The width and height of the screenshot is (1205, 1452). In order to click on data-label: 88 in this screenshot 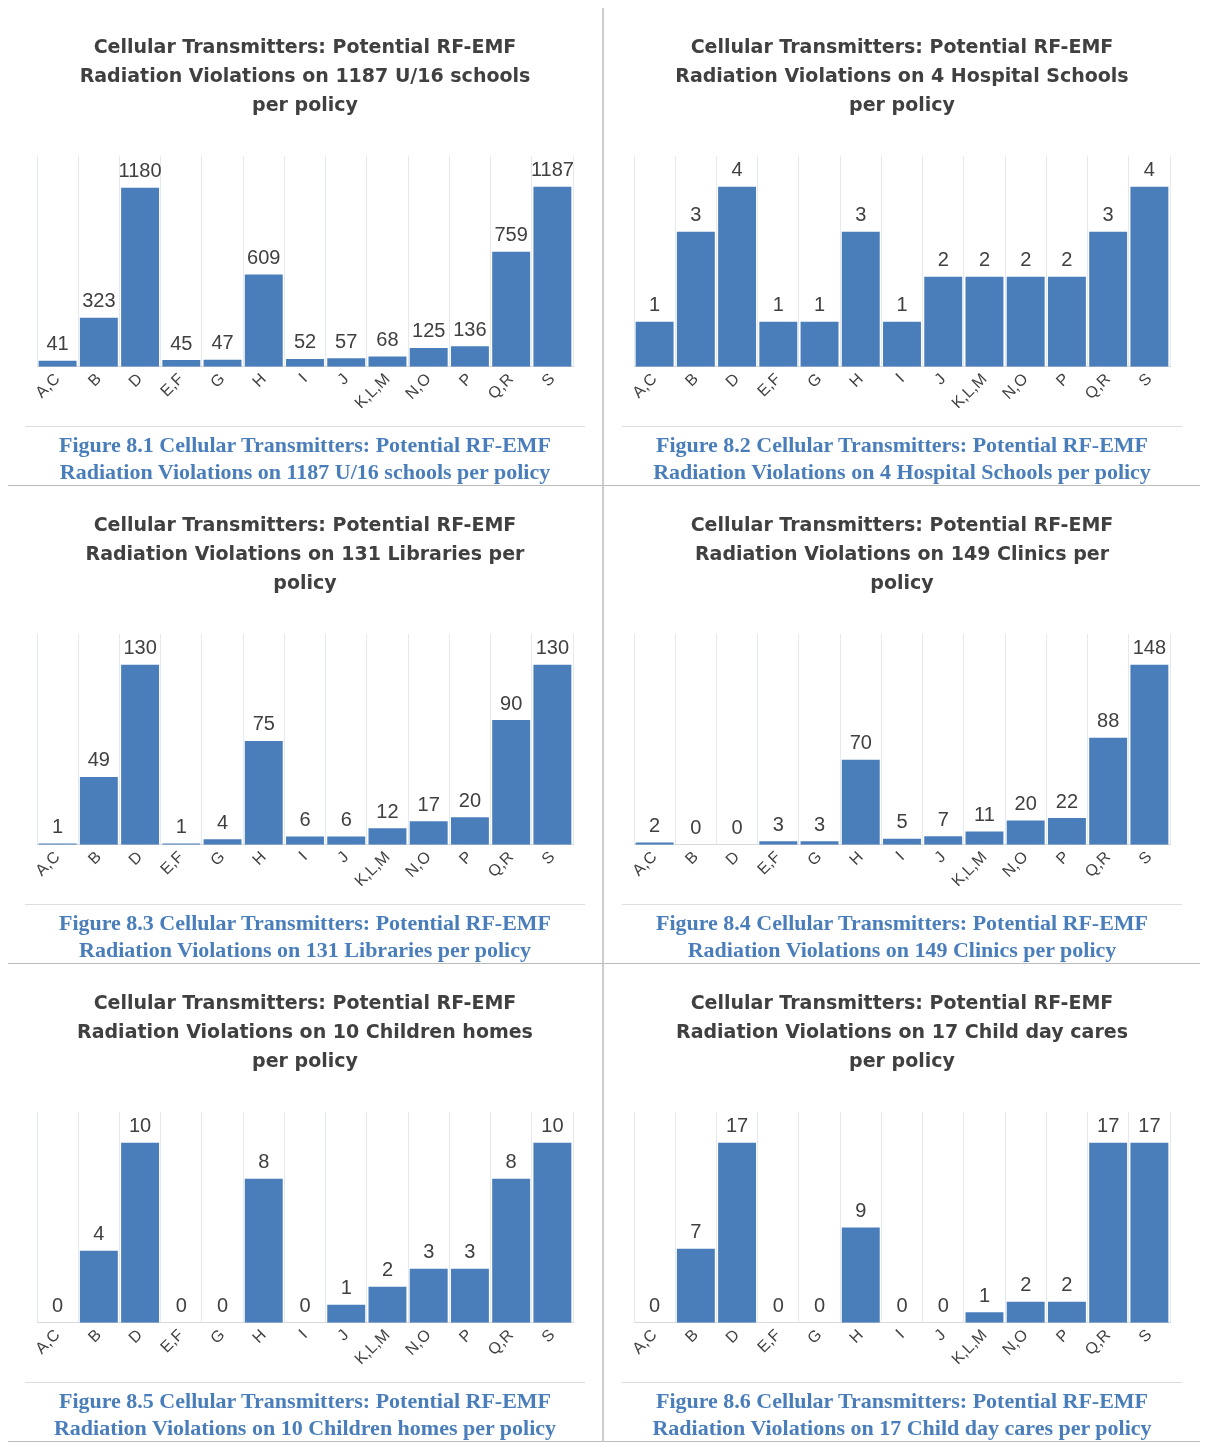, I will do `click(1108, 720)`.